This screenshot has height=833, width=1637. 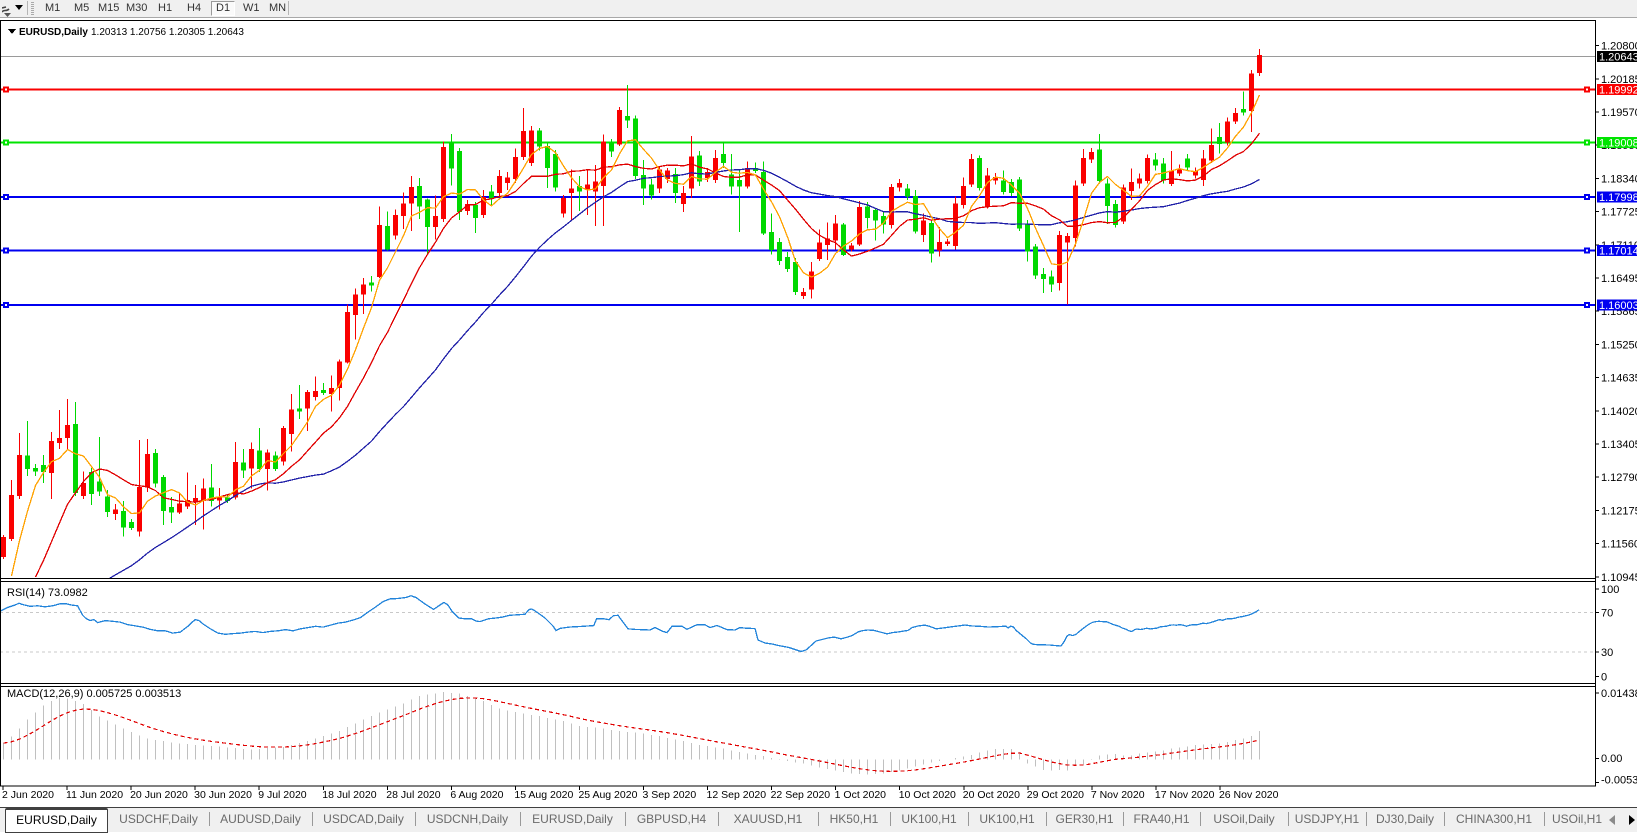 What do you see at coordinates (1619, 213) in the screenshot?
I see `svg-text: 1.17725` at bounding box center [1619, 213].